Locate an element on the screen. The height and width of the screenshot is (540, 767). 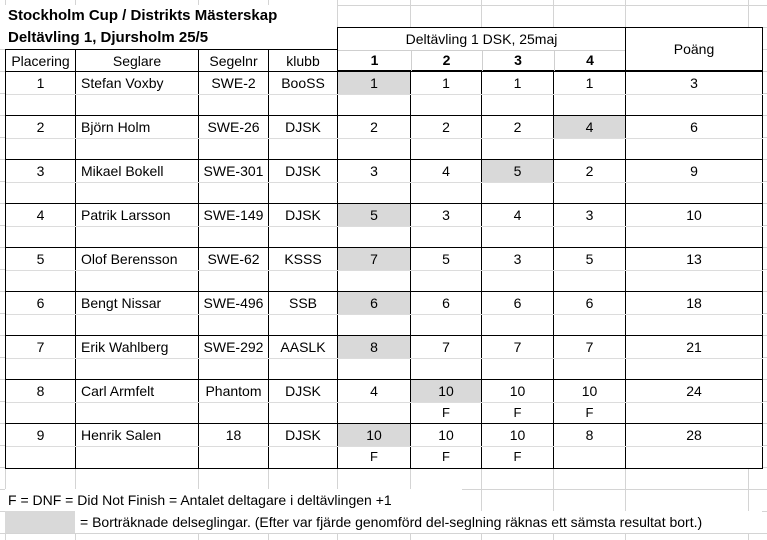
klubb-cell: SSB is located at coordinates (303, 314).